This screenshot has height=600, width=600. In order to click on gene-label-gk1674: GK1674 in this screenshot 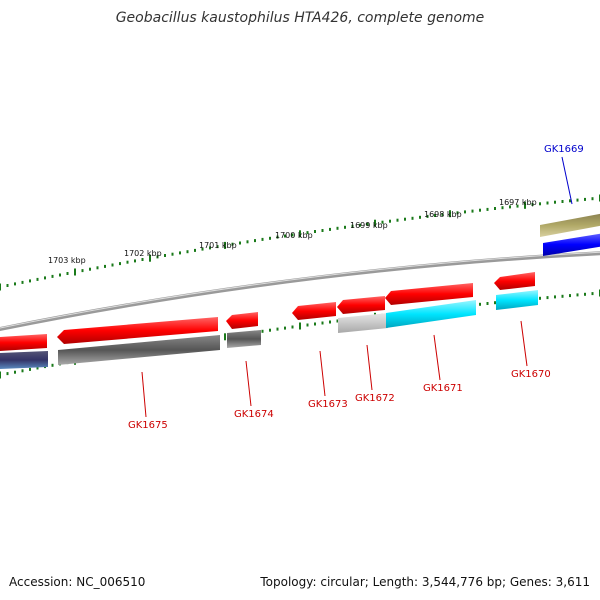, I will do `click(254, 414)`.